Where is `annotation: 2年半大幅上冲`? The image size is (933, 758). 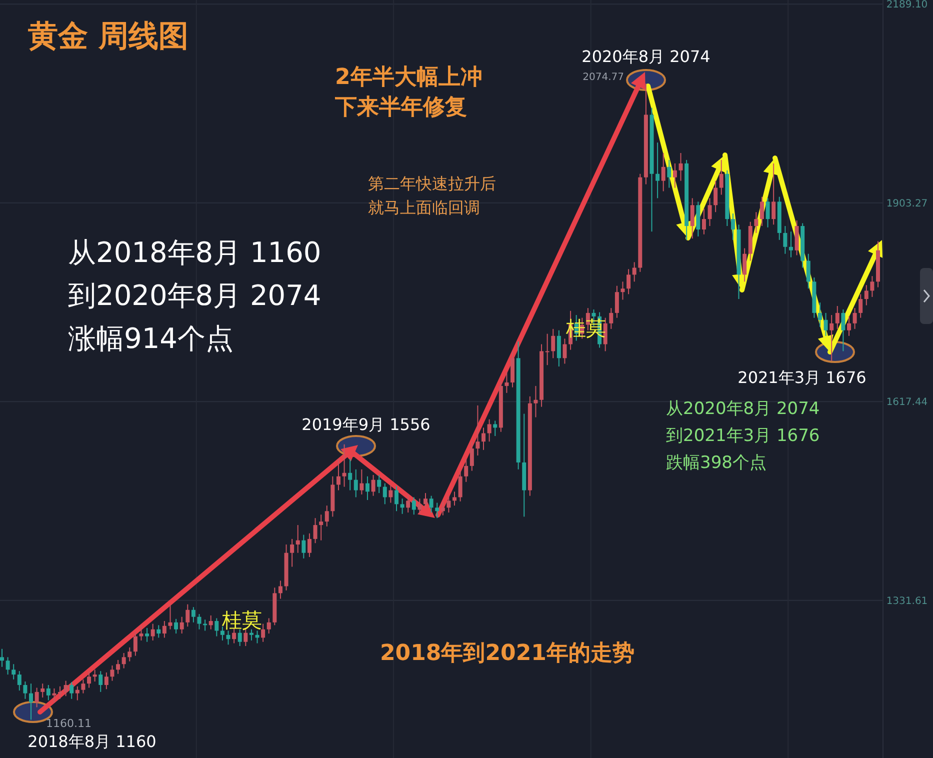
annotation: 2年半大幅上冲 is located at coordinates (408, 77).